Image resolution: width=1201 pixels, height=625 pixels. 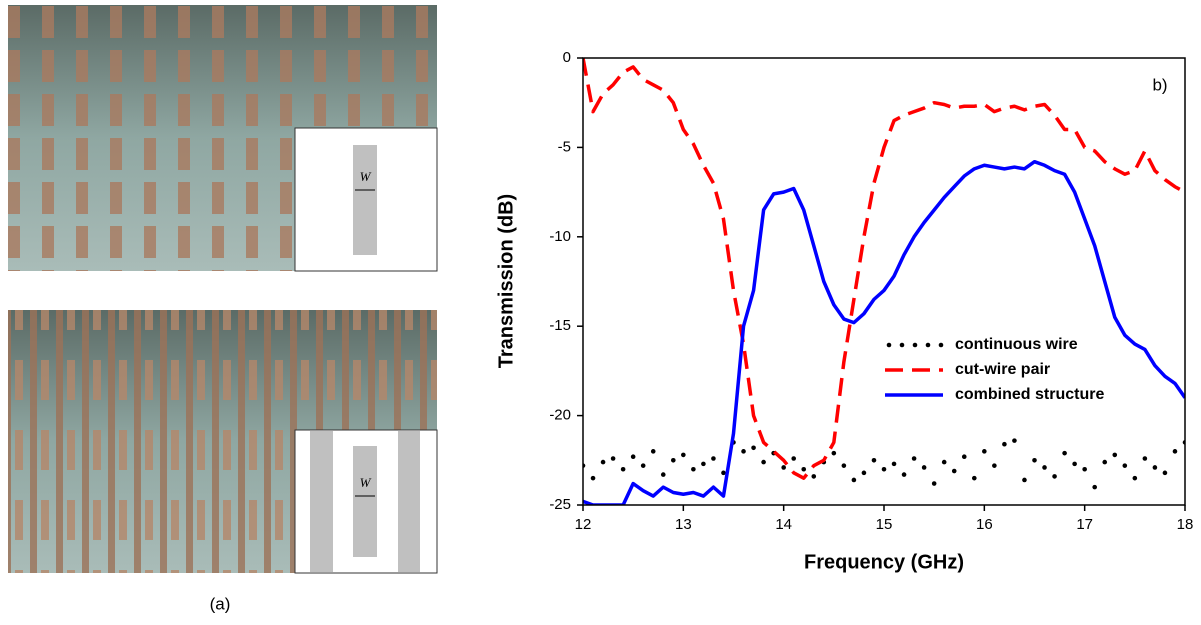 I want to click on y-tick-label: -5, so click(x=564, y=146).